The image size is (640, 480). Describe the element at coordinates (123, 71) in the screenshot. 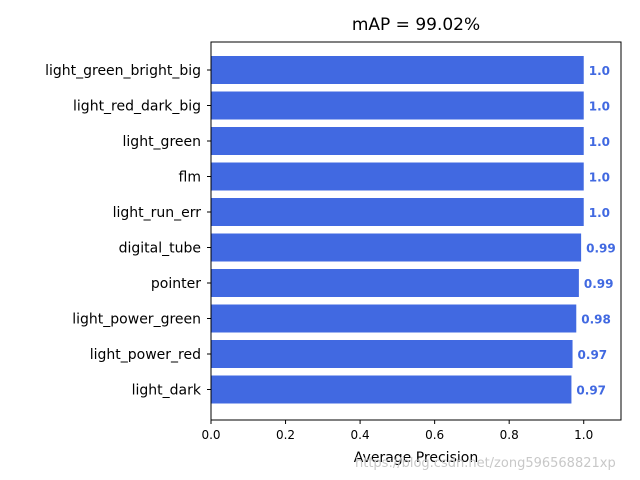

I see `category-label: light_green_bright_big` at that location.